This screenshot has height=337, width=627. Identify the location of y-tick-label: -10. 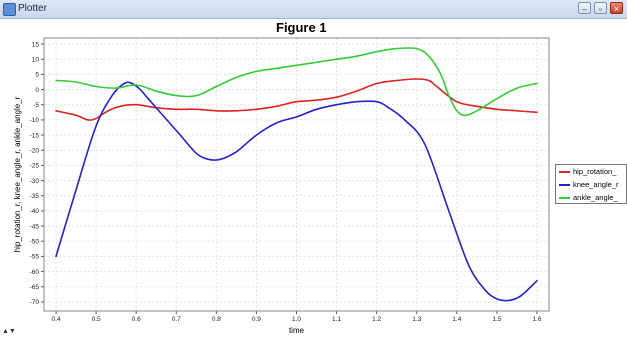
(35, 120).